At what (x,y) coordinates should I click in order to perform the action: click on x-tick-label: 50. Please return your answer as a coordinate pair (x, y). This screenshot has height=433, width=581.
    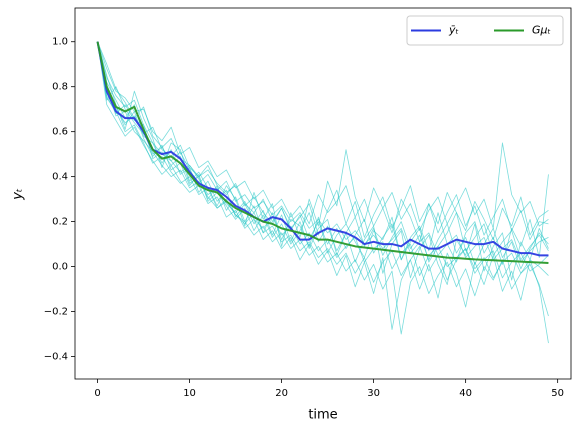
    Looking at the image, I should click on (557, 393).